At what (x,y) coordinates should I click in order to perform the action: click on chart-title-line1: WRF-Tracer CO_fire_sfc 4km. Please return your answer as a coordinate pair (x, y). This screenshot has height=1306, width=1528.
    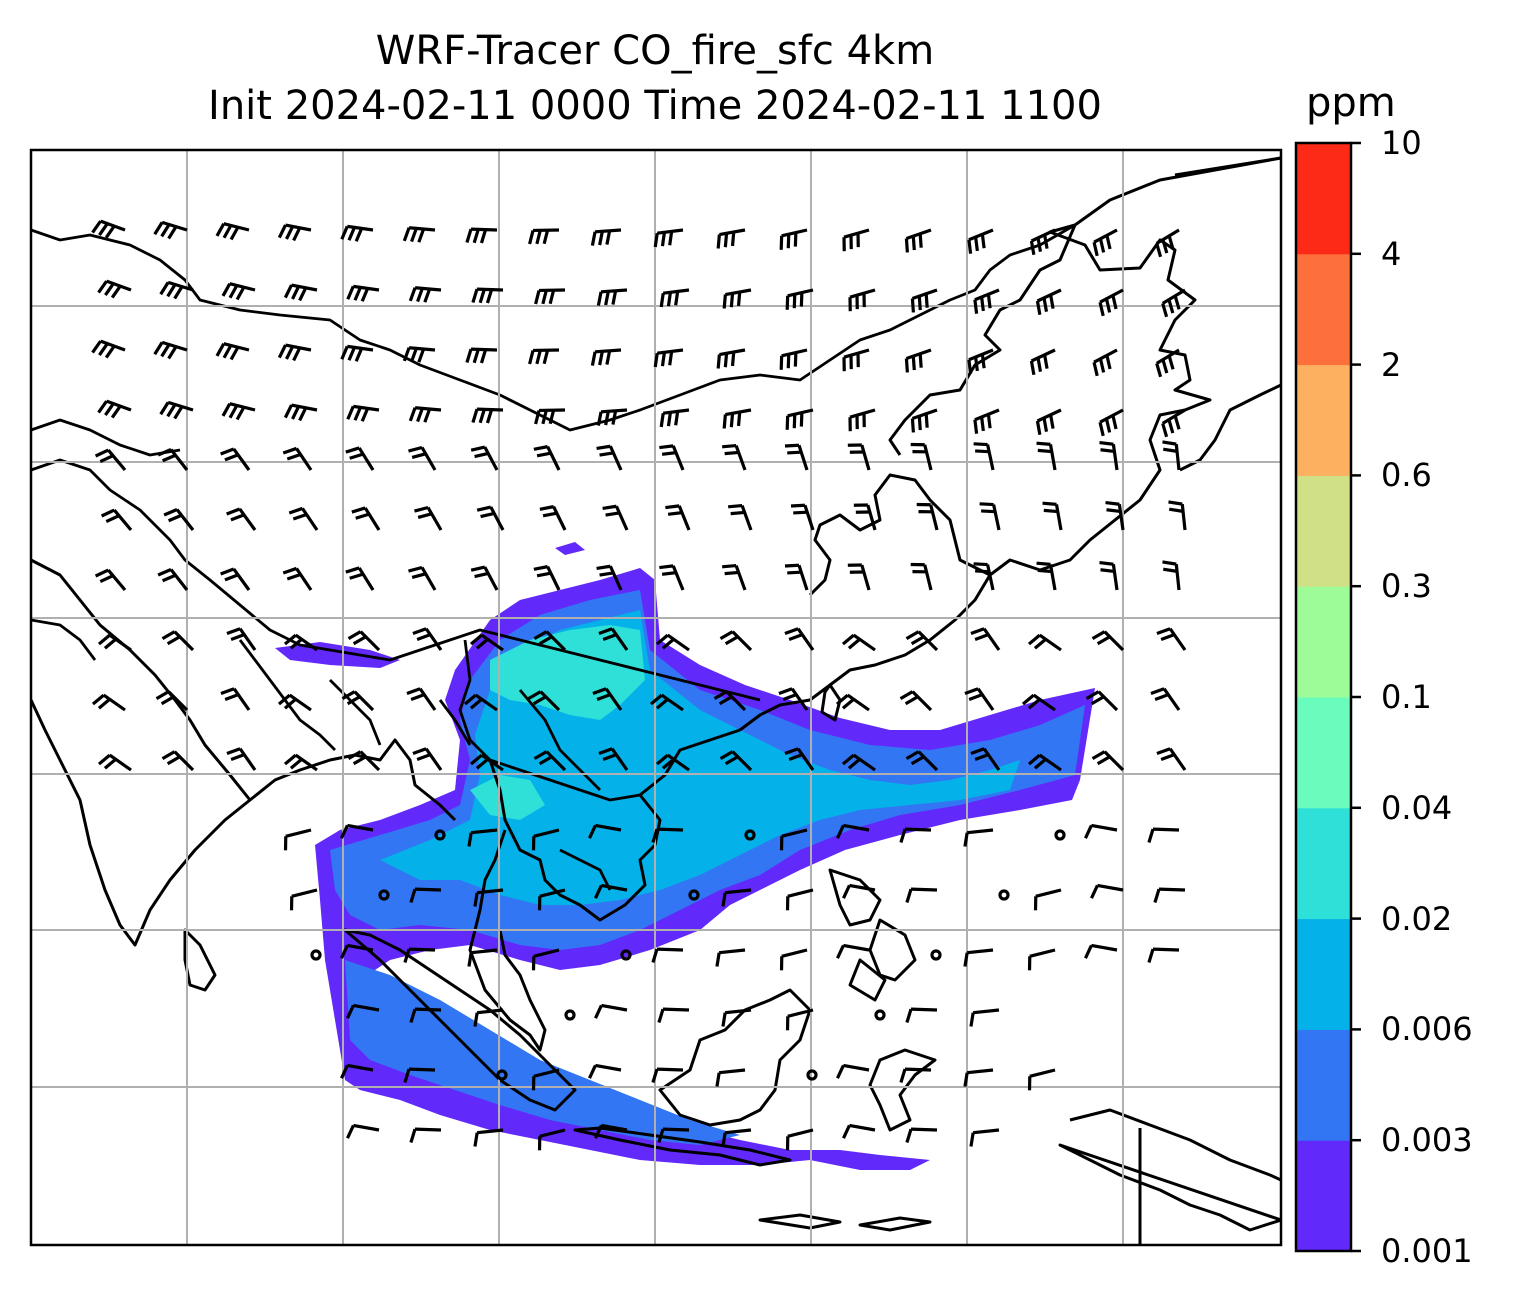
    Looking at the image, I should click on (655, 51).